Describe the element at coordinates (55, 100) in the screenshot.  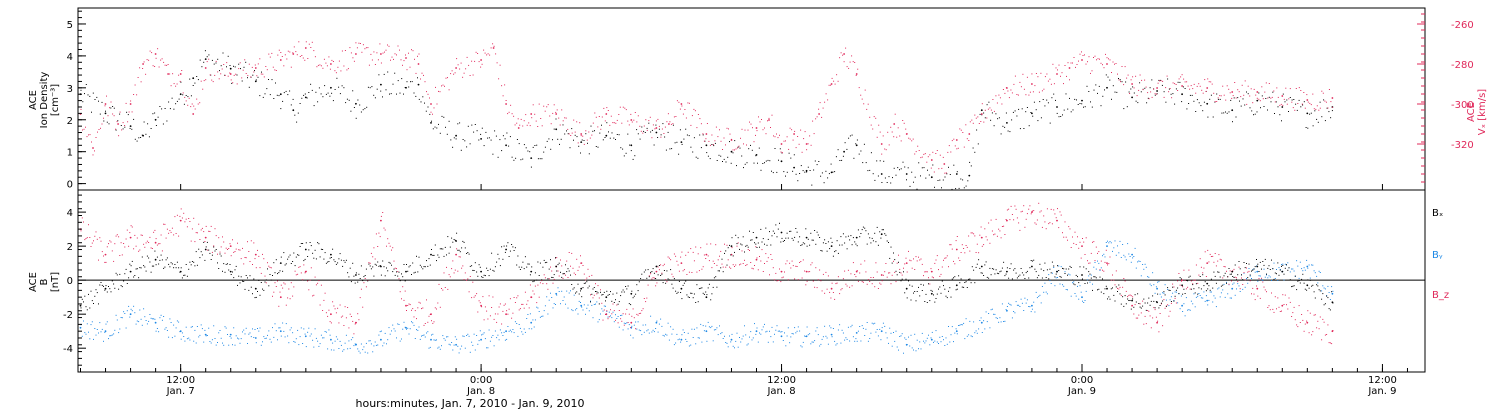
I see `top-left-label-line: [cm⁻³]` at that location.